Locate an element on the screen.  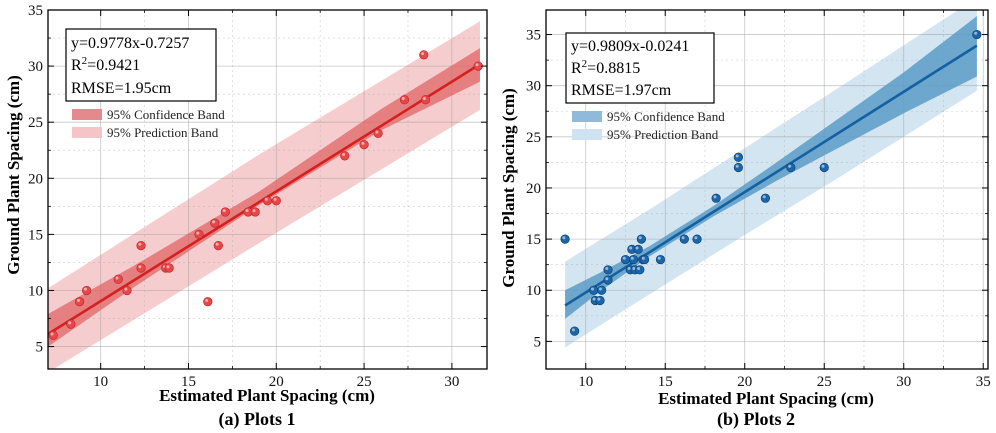
y-tick-label: 15 is located at coordinates (533, 240).